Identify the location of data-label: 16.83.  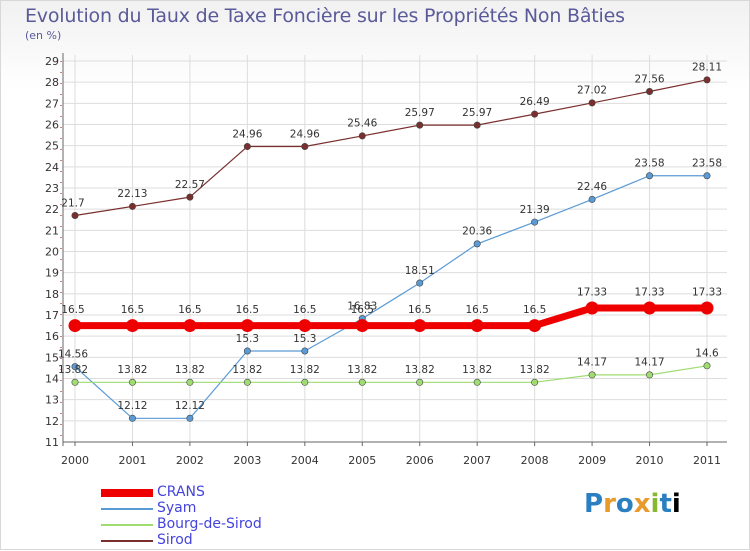
(362, 306).